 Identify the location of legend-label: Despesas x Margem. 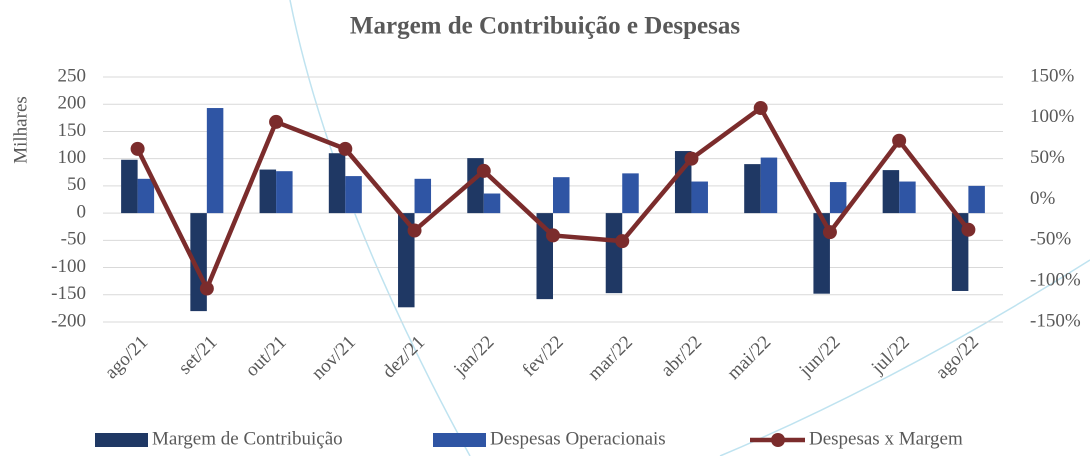
(886, 438).